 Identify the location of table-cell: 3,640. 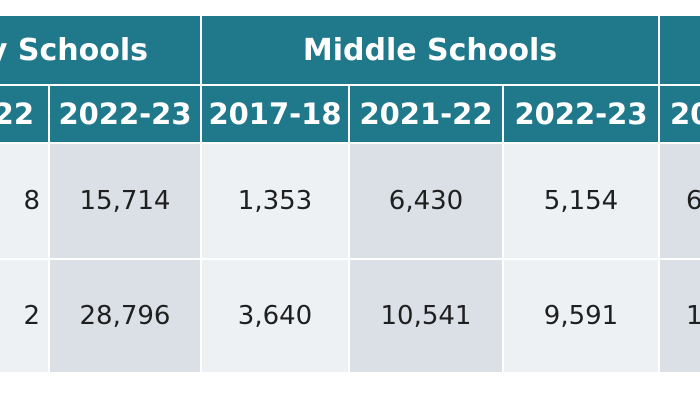
(275, 316).